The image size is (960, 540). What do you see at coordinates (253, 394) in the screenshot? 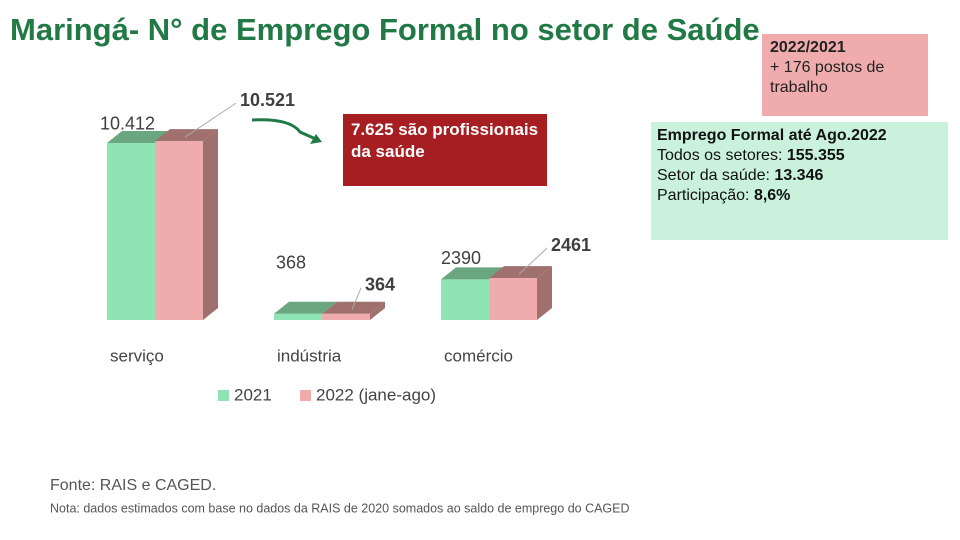
I see `legend-label: 2021` at bounding box center [253, 394].